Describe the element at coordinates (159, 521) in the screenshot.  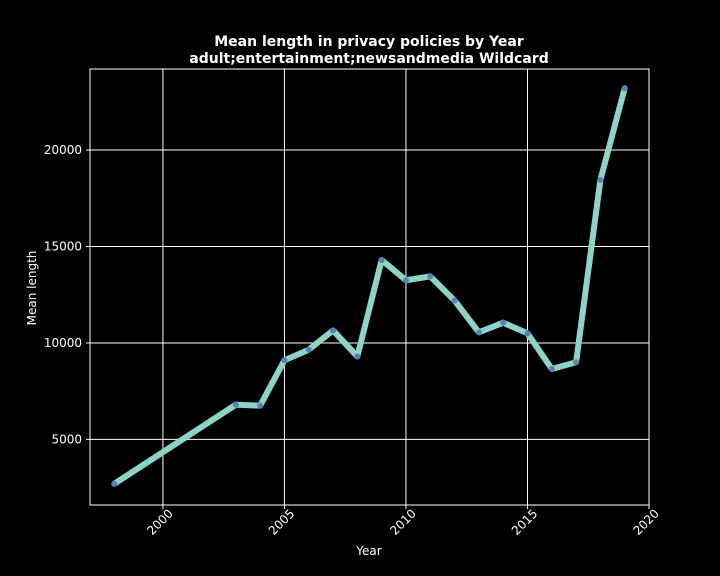
I see `x-tick-label: 2000` at that location.